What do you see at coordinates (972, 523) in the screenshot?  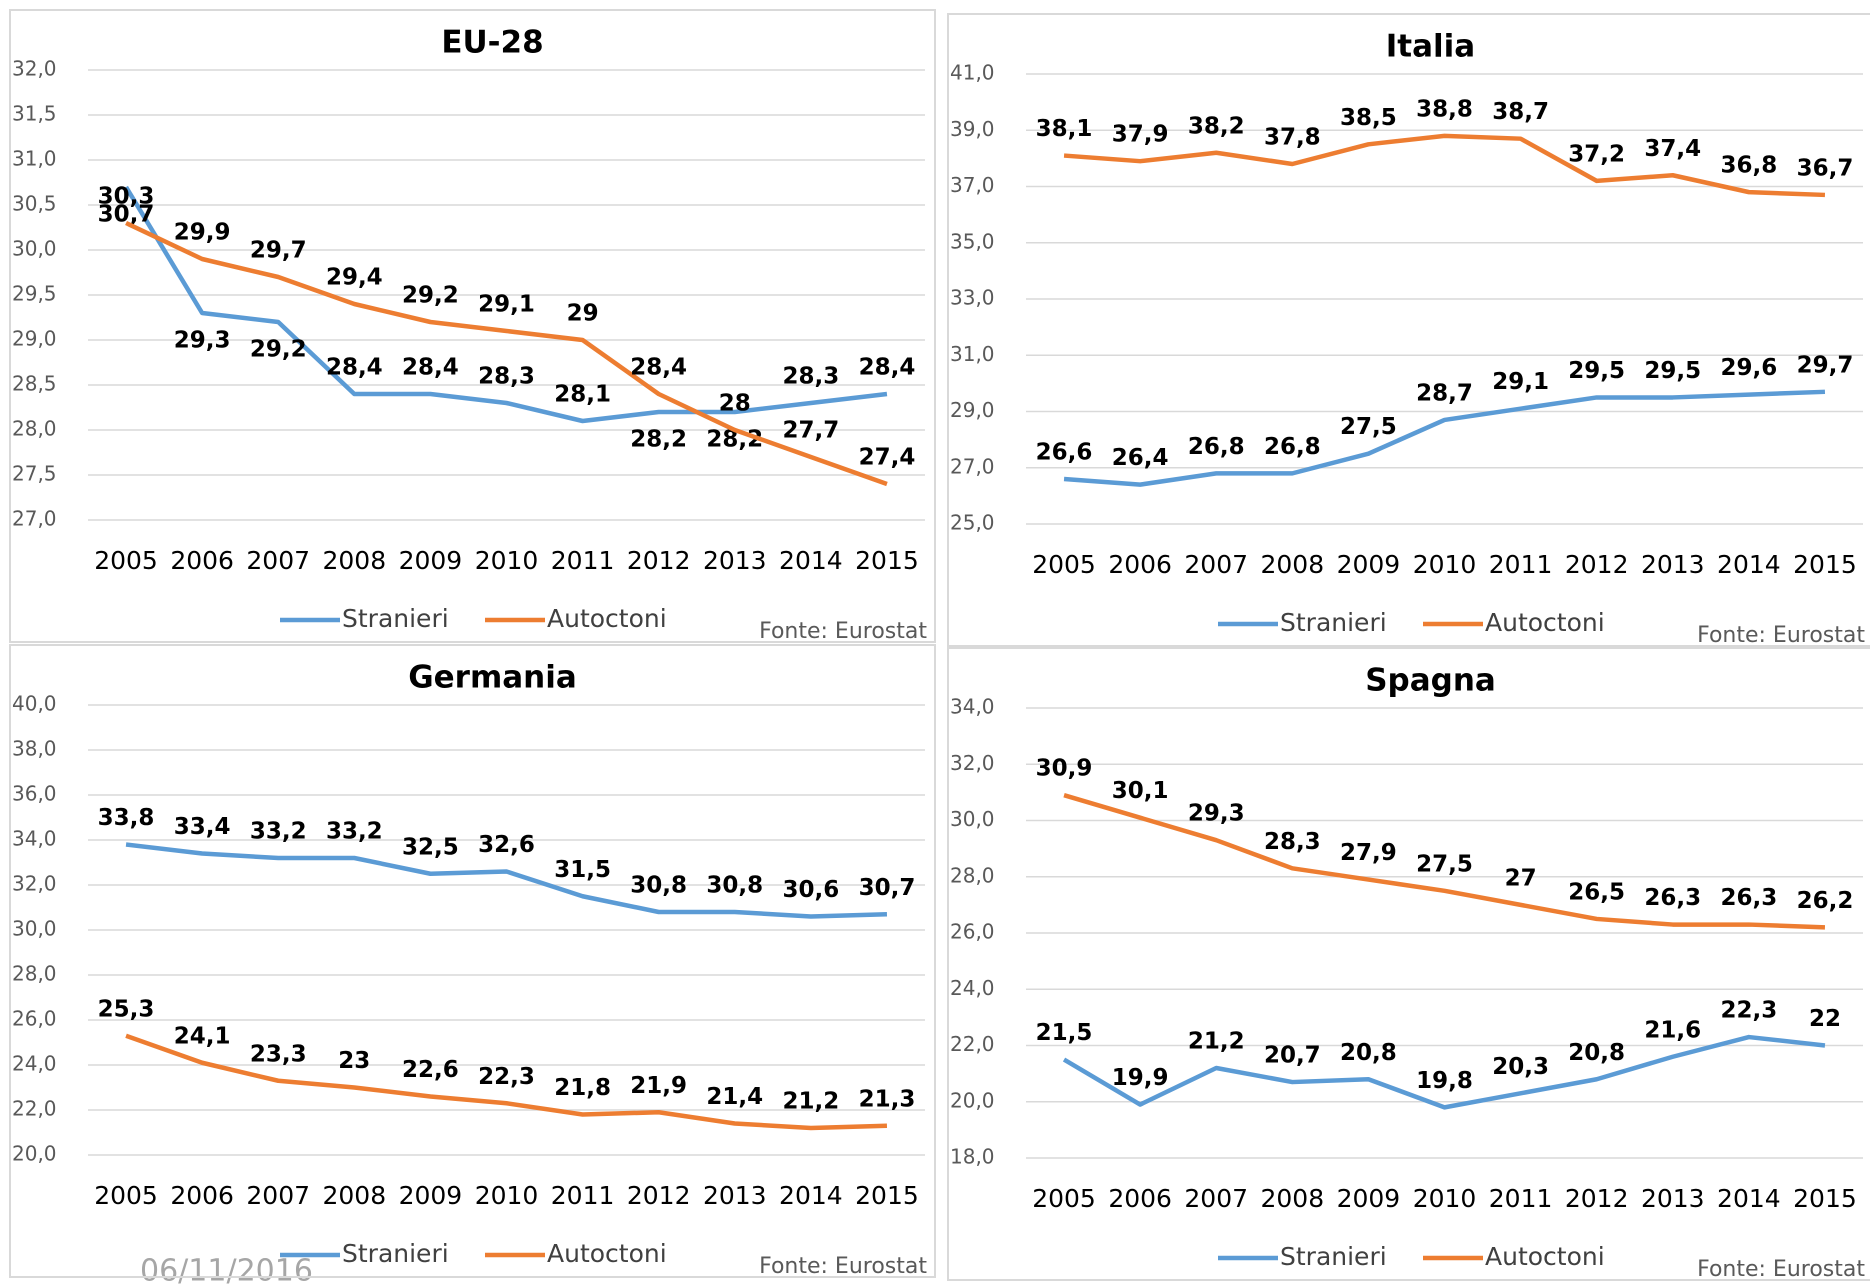 I see `y-tick-label: 25,0` at bounding box center [972, 523].